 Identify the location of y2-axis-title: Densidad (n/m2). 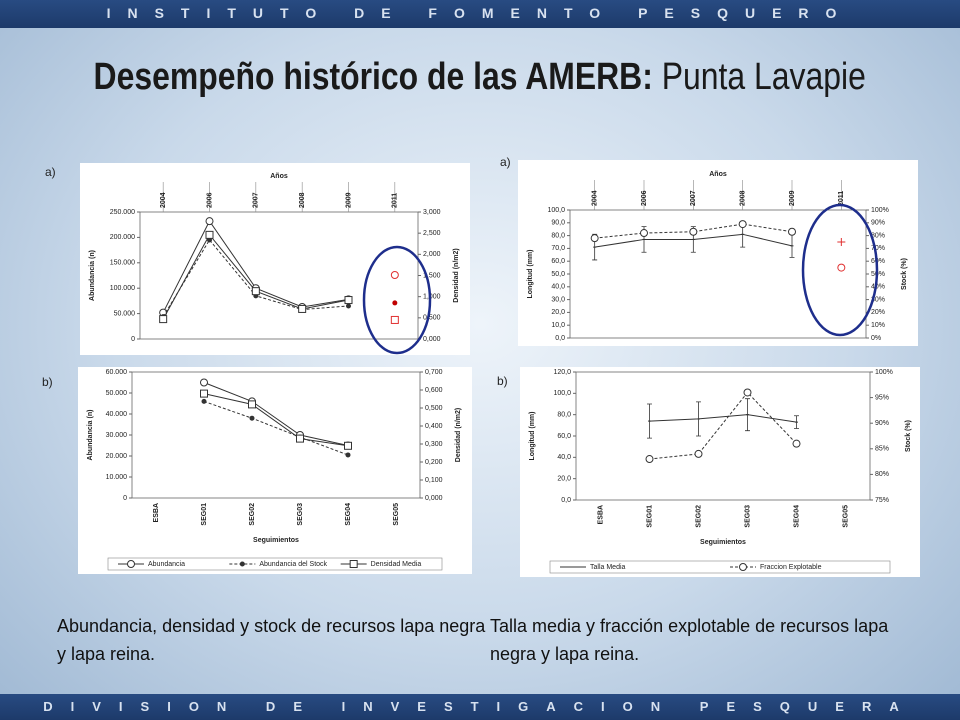
(456, 275).